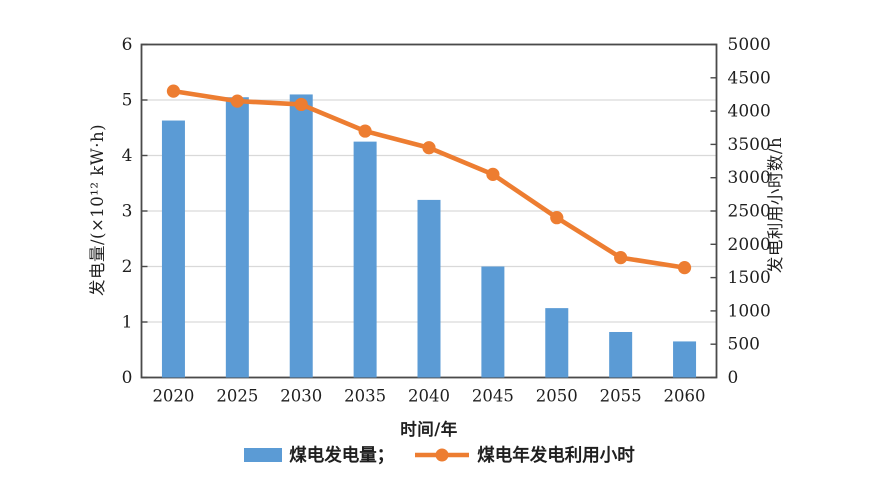  What do you see at coordinates (749, 145) in the screenshot?
I see `right-axis-tick-label: 3500` at bounding box center [749, 145].